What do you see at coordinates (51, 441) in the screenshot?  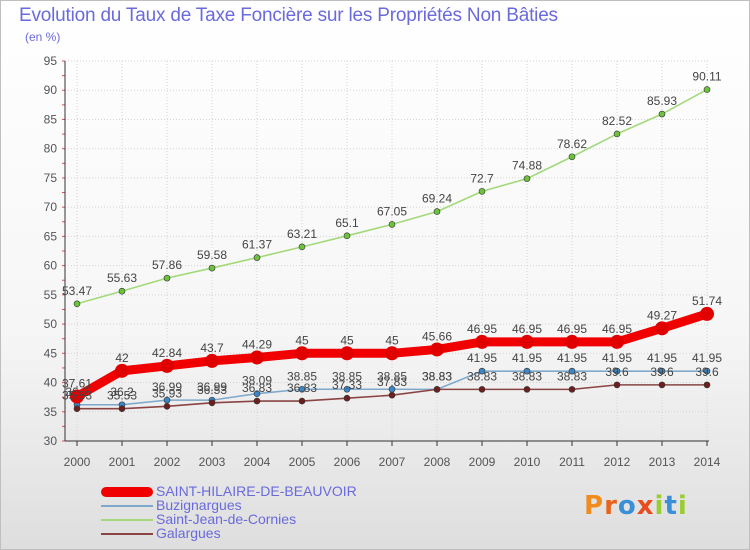 I see `y-tick-label: 30` at bounding box center [51, 441].